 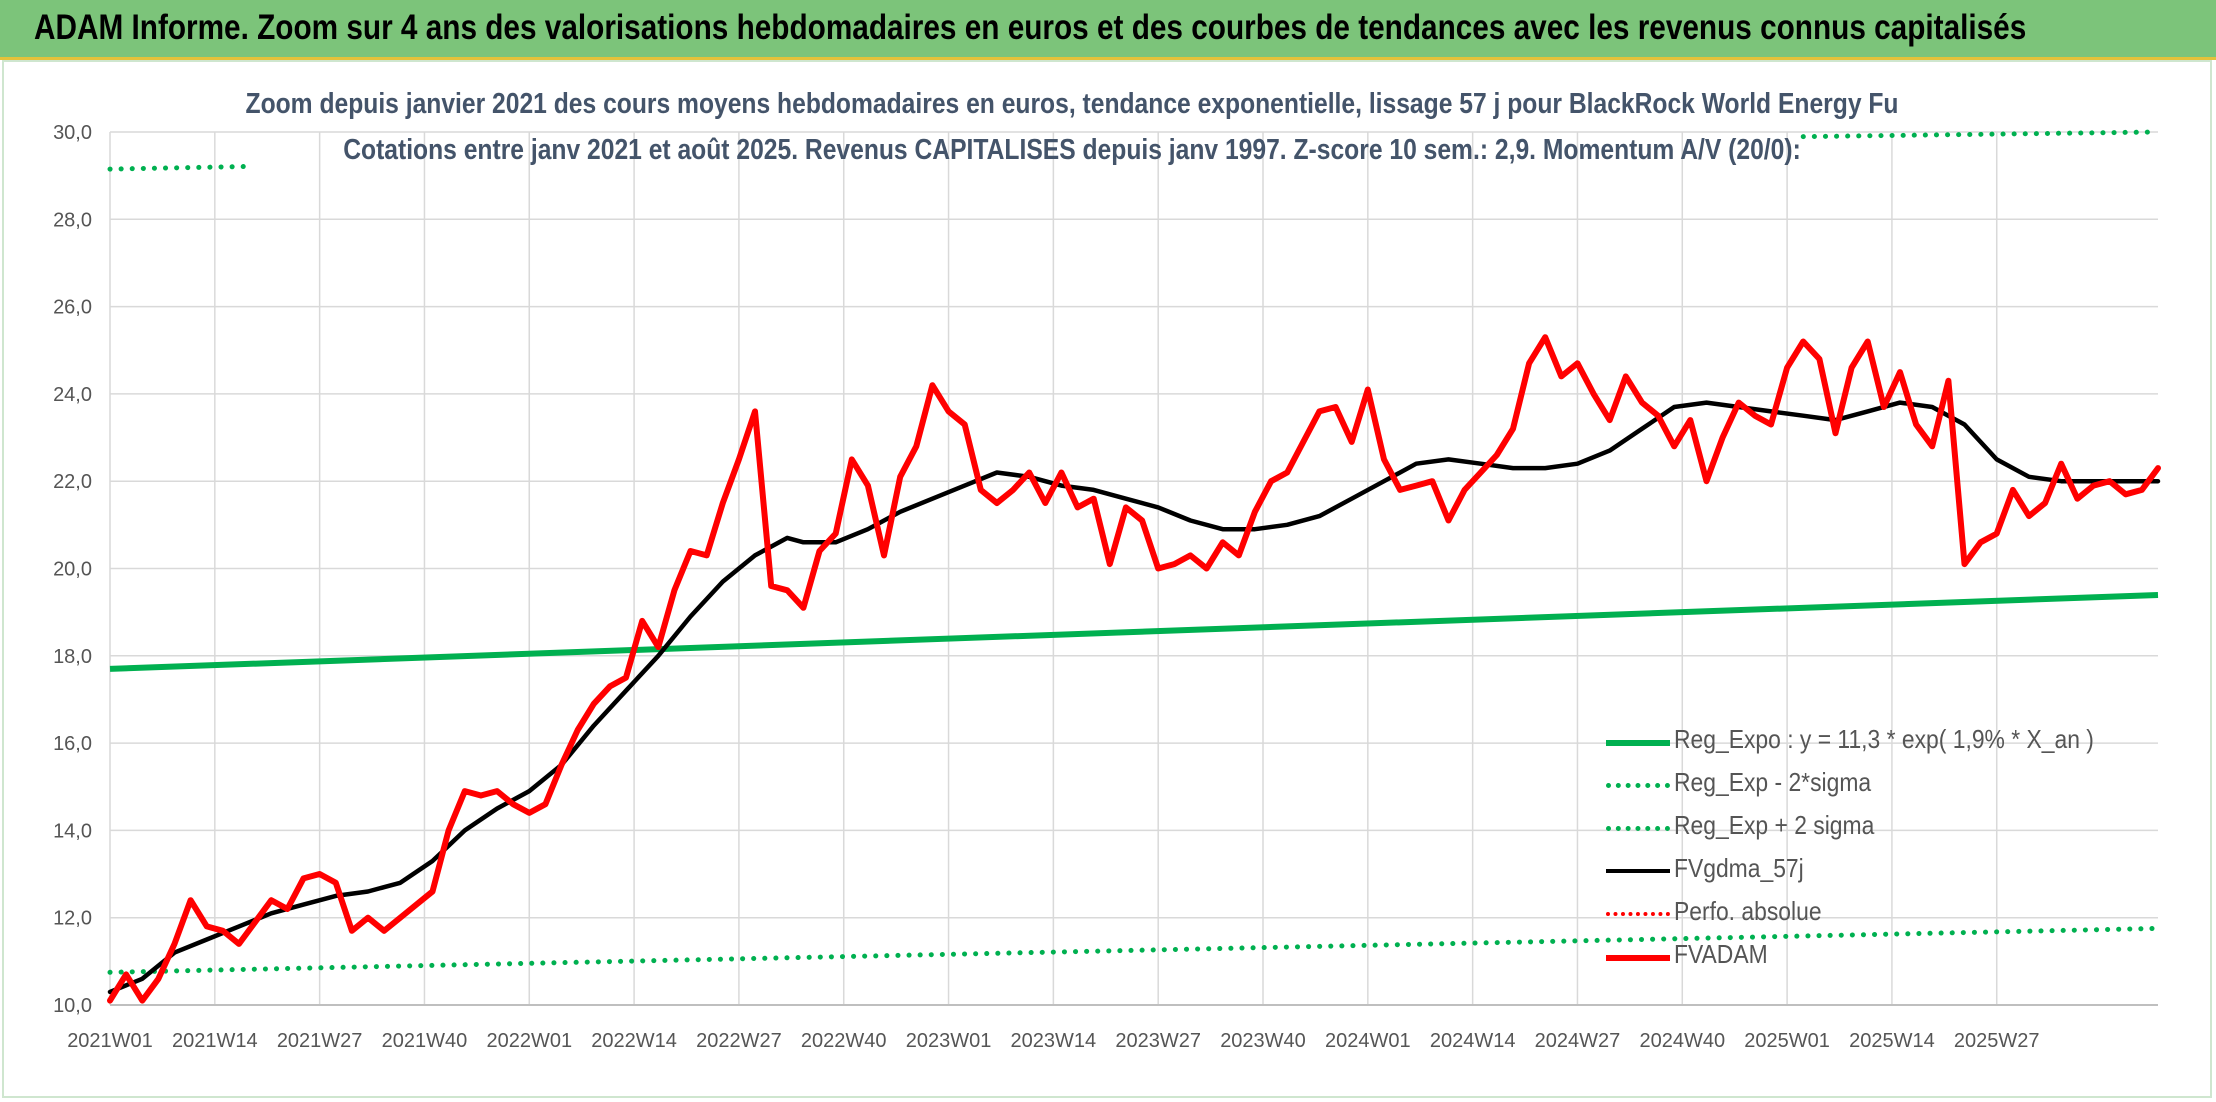 I want to click on x-tick-label: 2023W14, so click(x=1054, y=1041).